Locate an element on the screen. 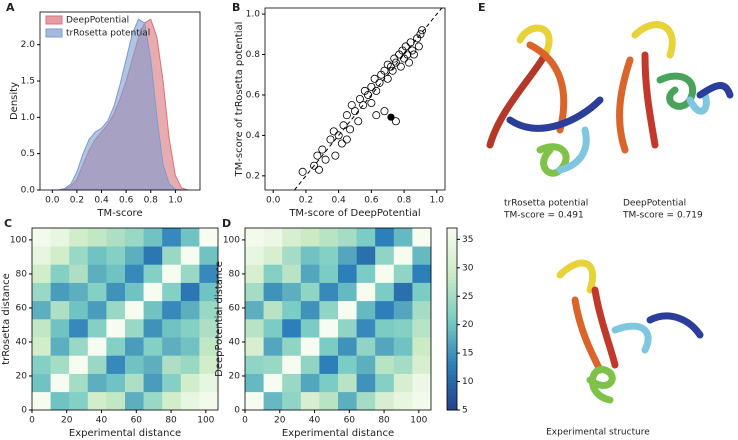 This screenshot has height=440, width=738. x-tick-label: 0.2 is located at coordinates (306, 201).